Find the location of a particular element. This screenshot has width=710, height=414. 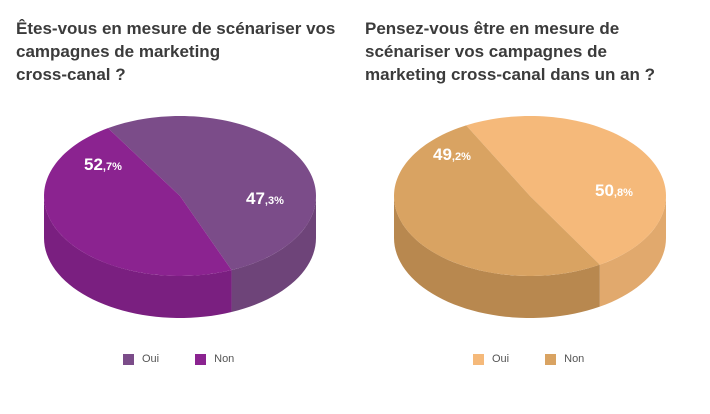

legend-current: Oui Non is located at coordinates (196, 359).